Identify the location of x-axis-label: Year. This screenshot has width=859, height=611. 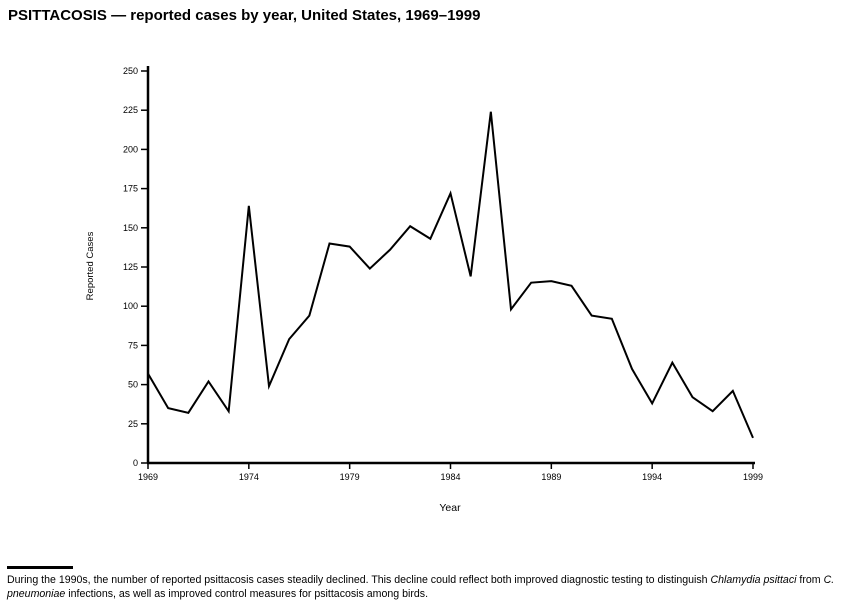
(450, 508).